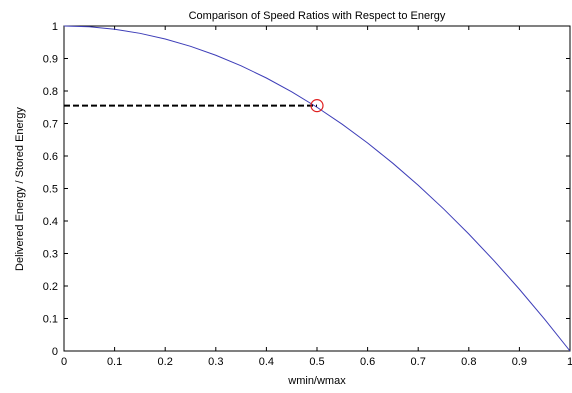 The width and height of the screenshot is (572, 393). What do you see at coordinates (50, 125) in the screenshot?
I see `y-tick-label: 0.7` at bounding box center [50, 125].